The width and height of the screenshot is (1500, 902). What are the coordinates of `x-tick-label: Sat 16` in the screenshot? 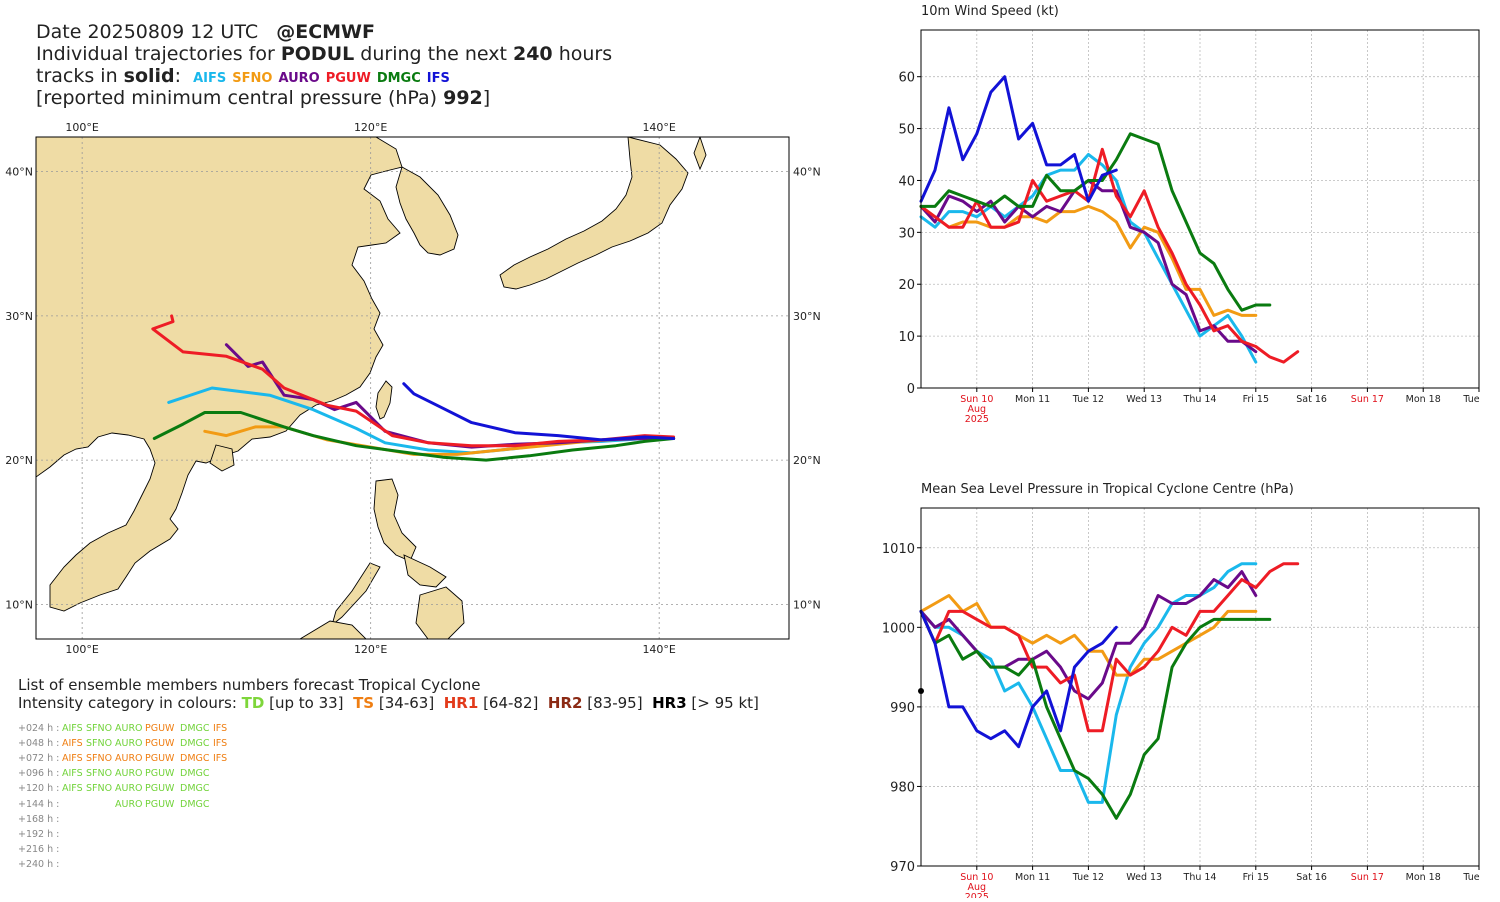 It's located at (1311, 877).